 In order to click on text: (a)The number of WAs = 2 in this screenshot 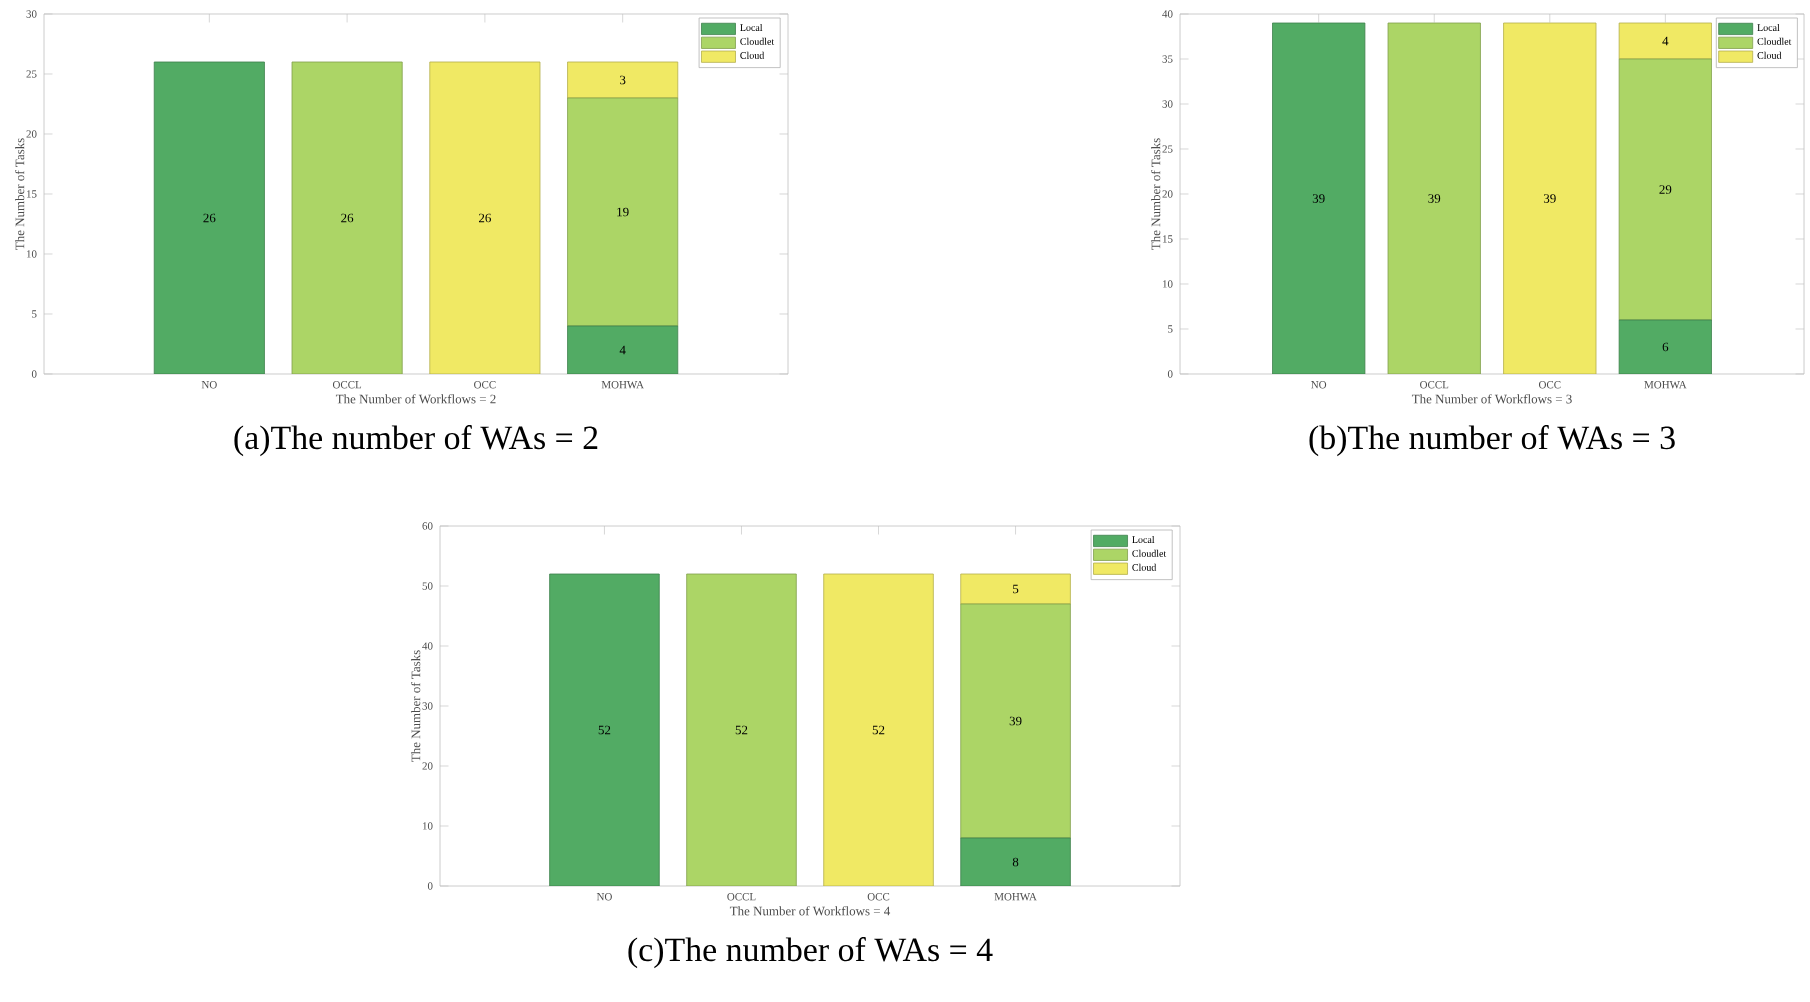, I will do `click(416, 441)`.